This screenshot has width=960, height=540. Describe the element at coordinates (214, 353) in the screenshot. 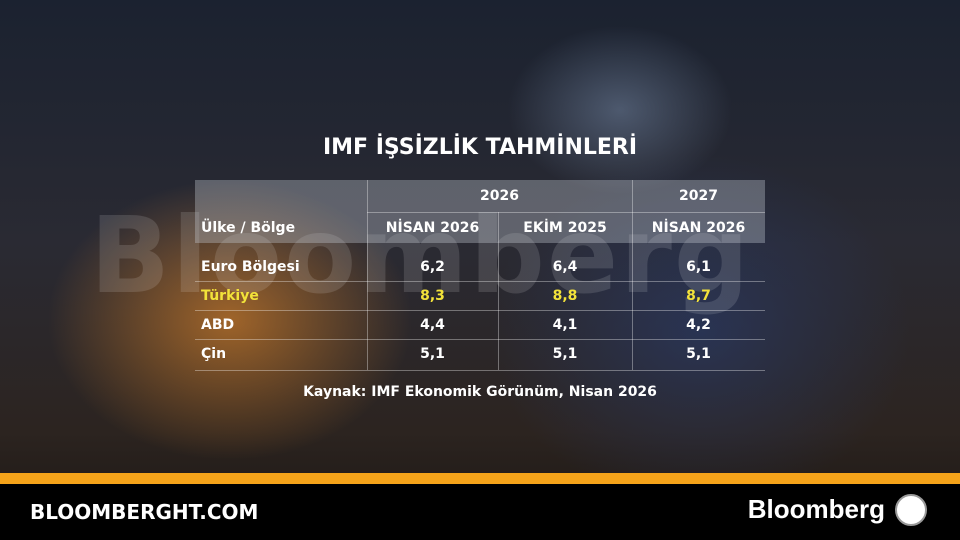

I see `table-cell: Çin` at that location.